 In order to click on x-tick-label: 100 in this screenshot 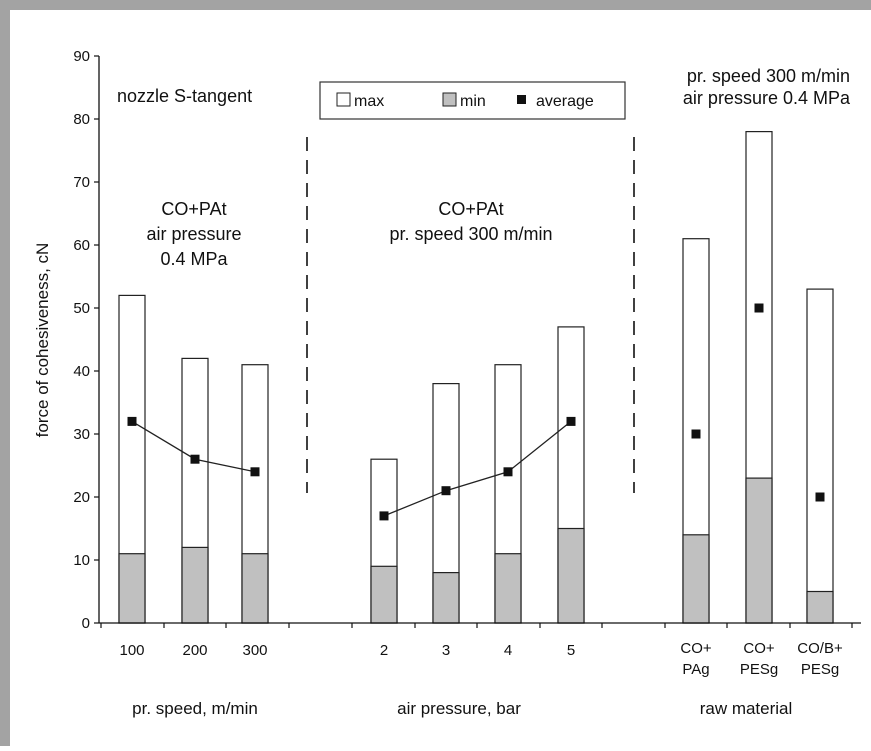, I will do `click(131, 650)`.